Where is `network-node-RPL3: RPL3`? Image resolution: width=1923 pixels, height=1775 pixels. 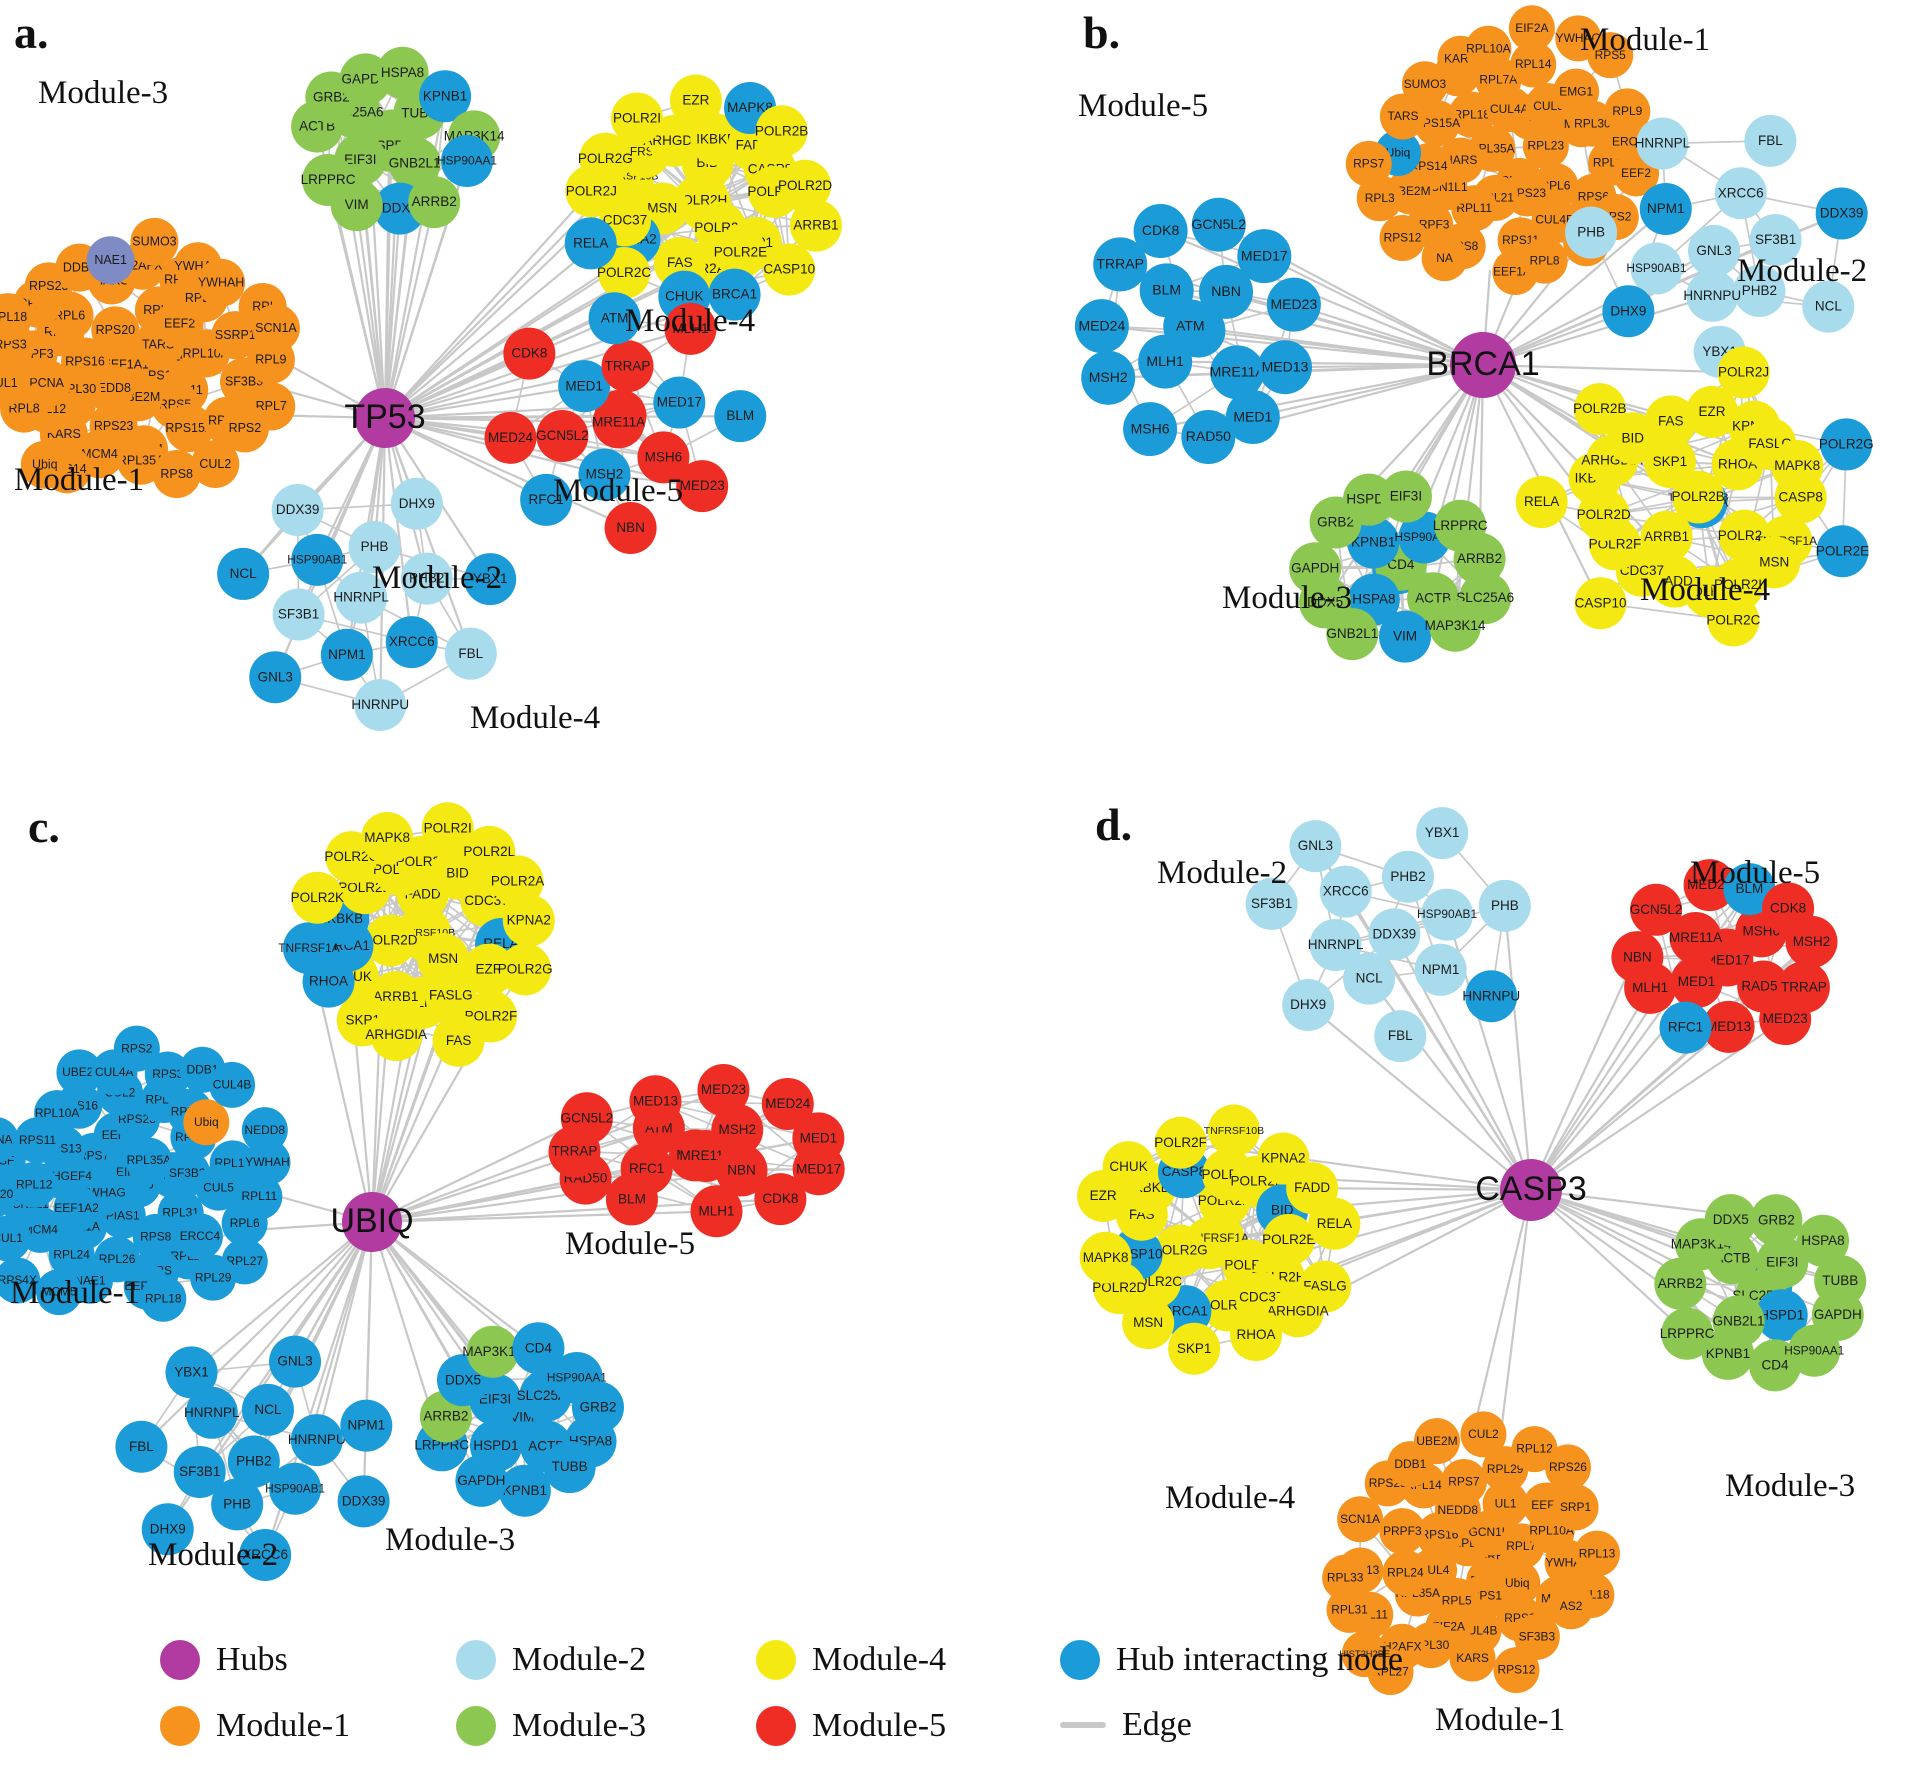 network-node-RPL3: RPL3 is located at coordinates (1379, 198).